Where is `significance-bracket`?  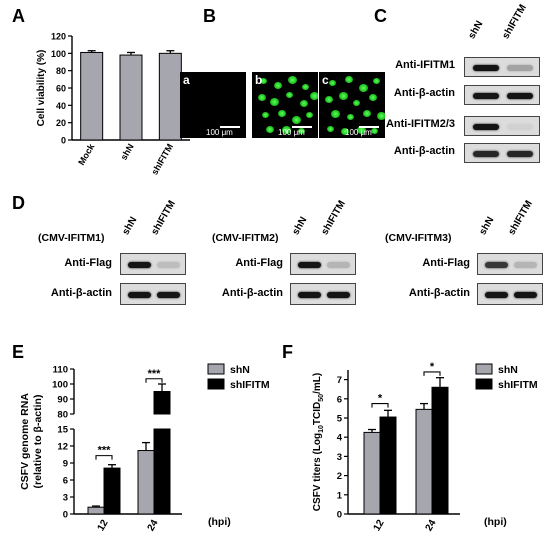
significance-bracket is located at coordinates (432, 373).